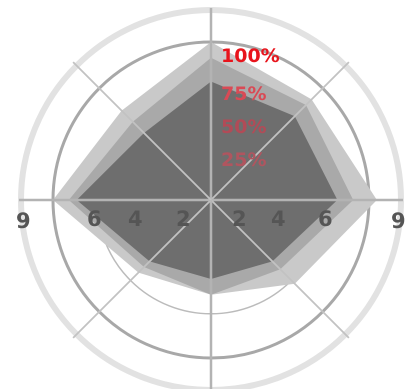 The image size is (417, 389). I want to click on axis-label-left-2: 2, so click(183, 219).